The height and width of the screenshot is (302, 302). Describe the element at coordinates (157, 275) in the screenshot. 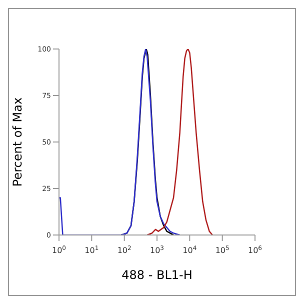

I see `x-axis-title: 488 - BL1-H` at that location.